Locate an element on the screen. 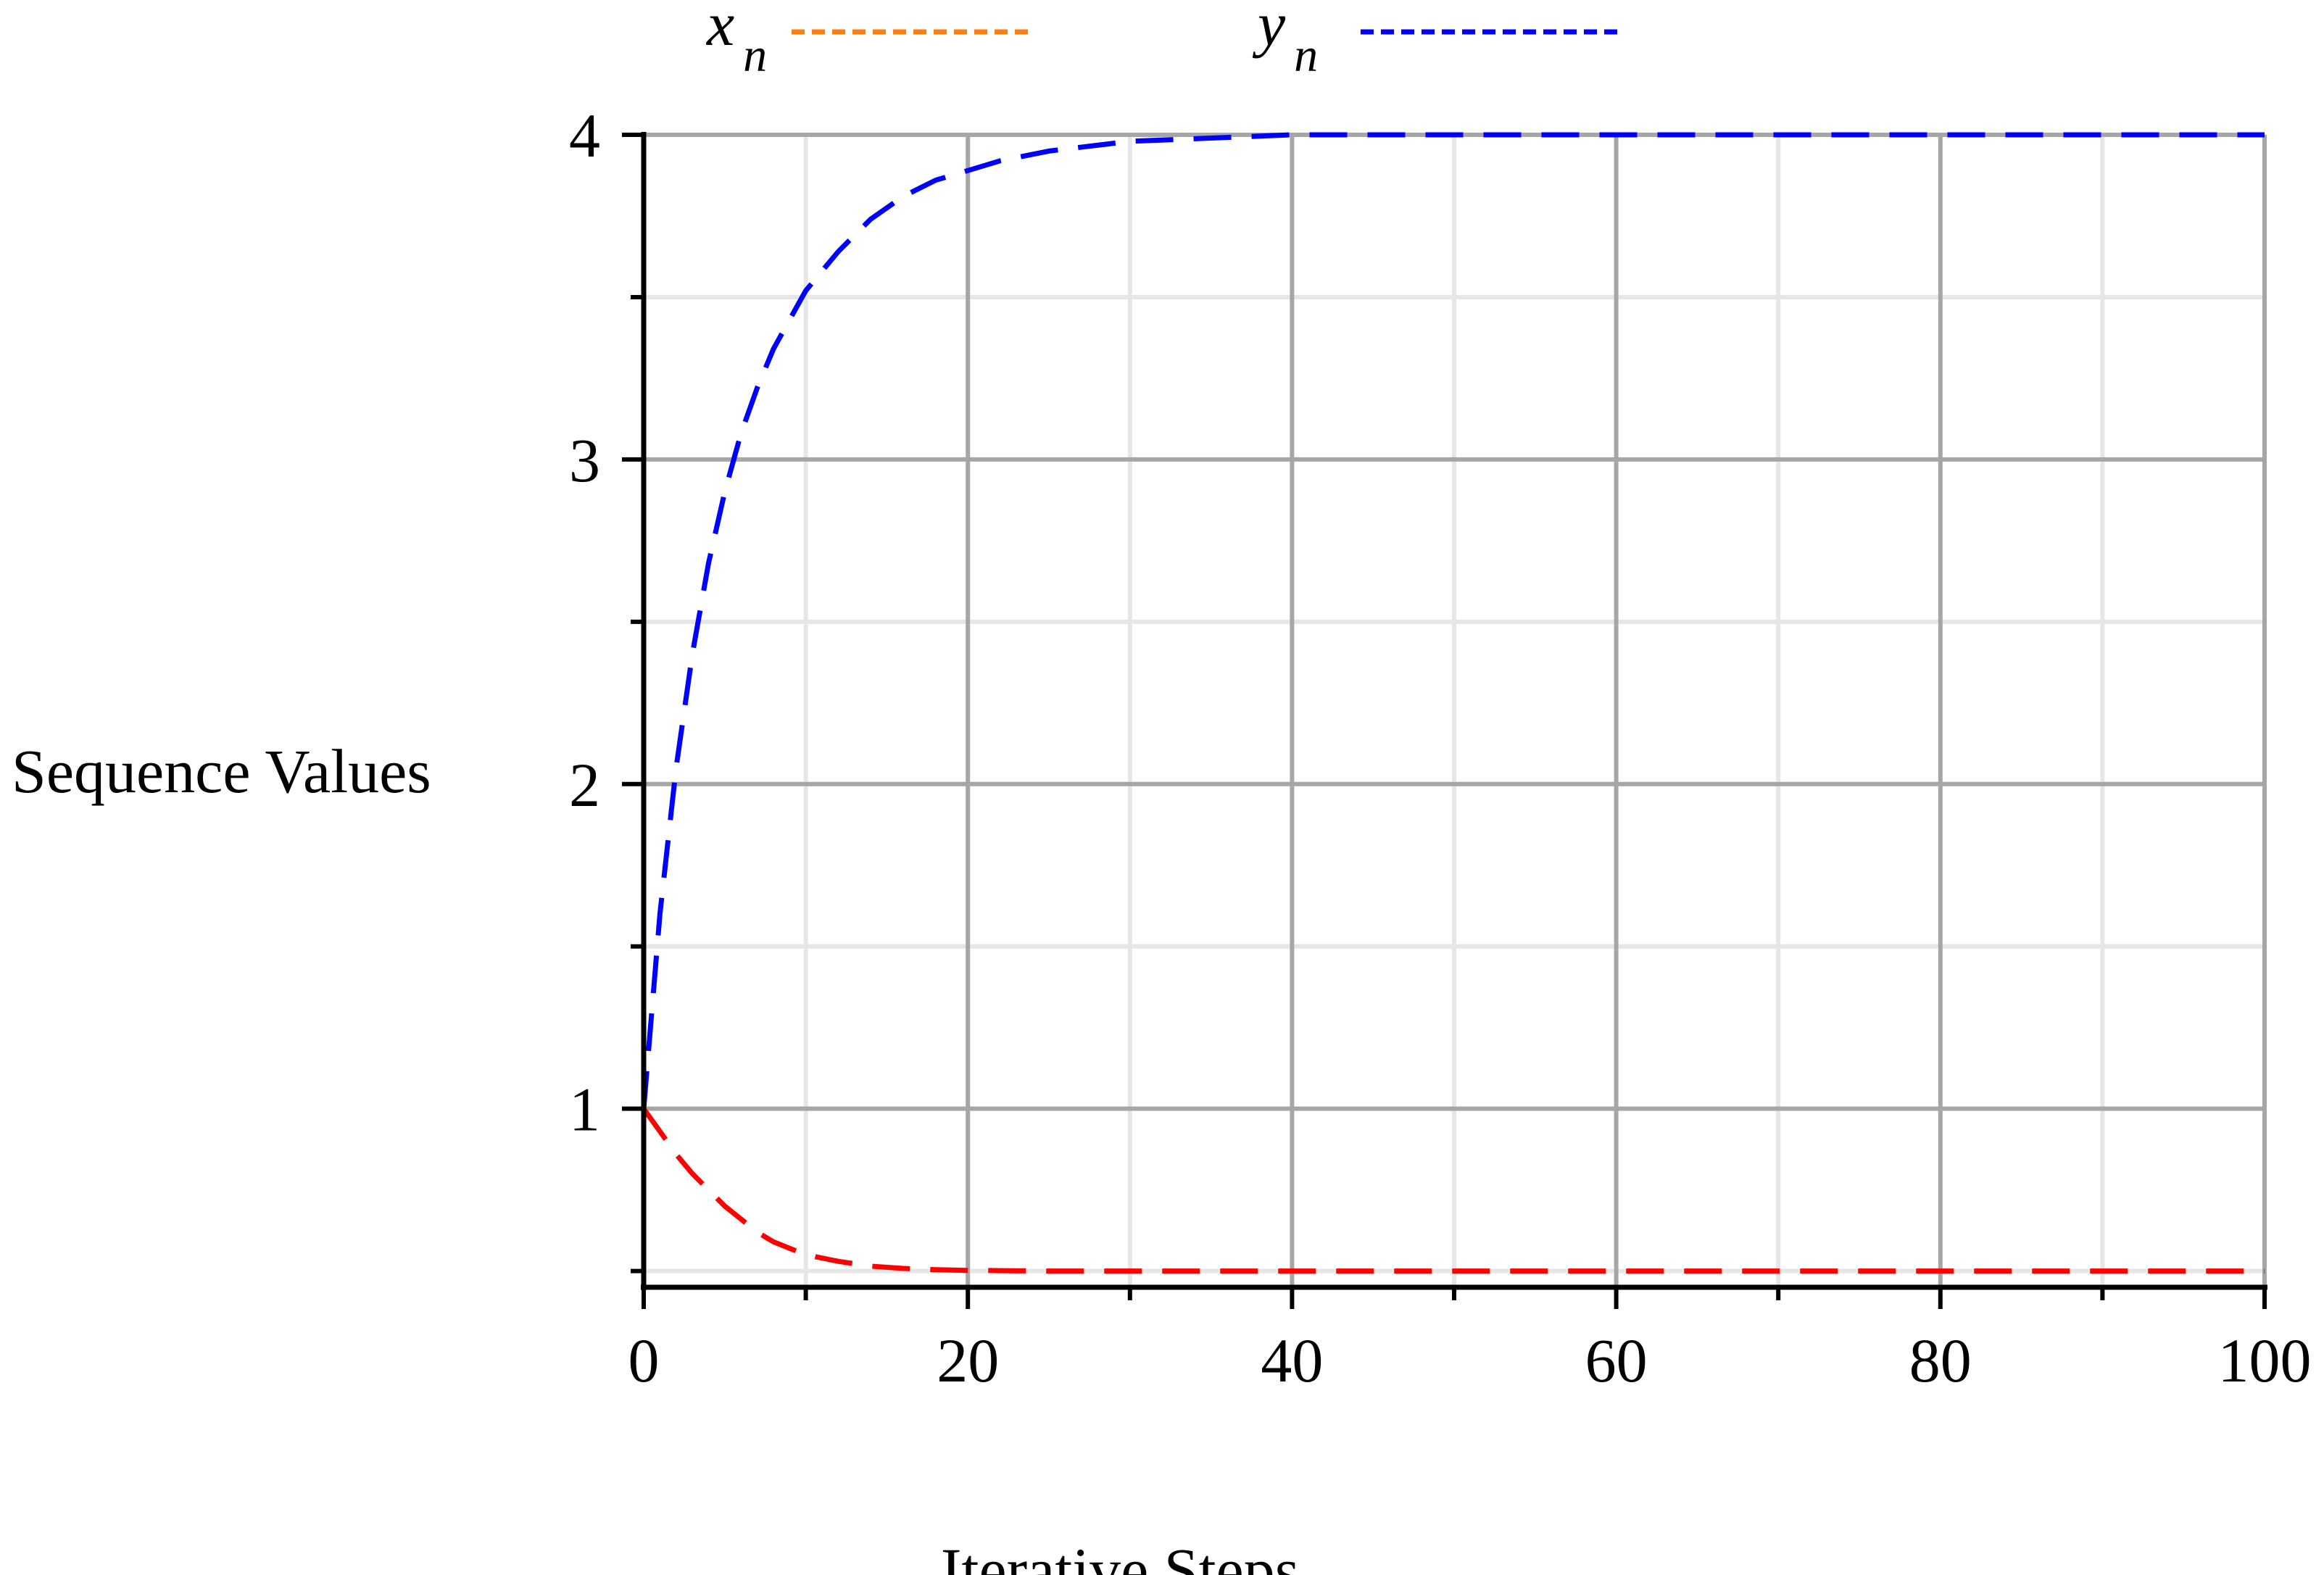 Image resolution: width=2324 pixels, height=1575 pixels. x-tick-label: 60 is located at coordinates (1617, 1360).